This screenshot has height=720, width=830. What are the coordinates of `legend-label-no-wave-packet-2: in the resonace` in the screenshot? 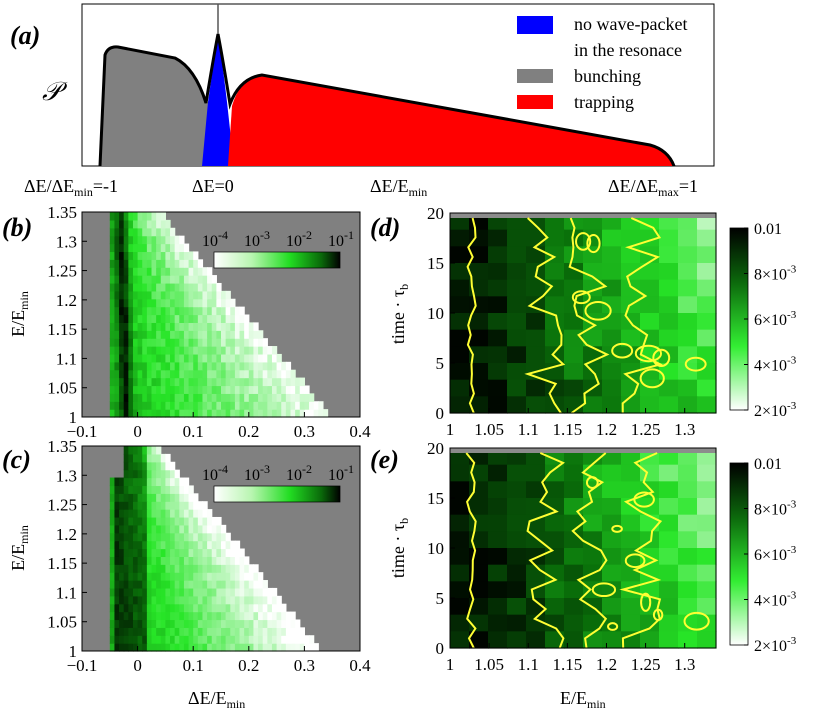 It's located at (628, 50).